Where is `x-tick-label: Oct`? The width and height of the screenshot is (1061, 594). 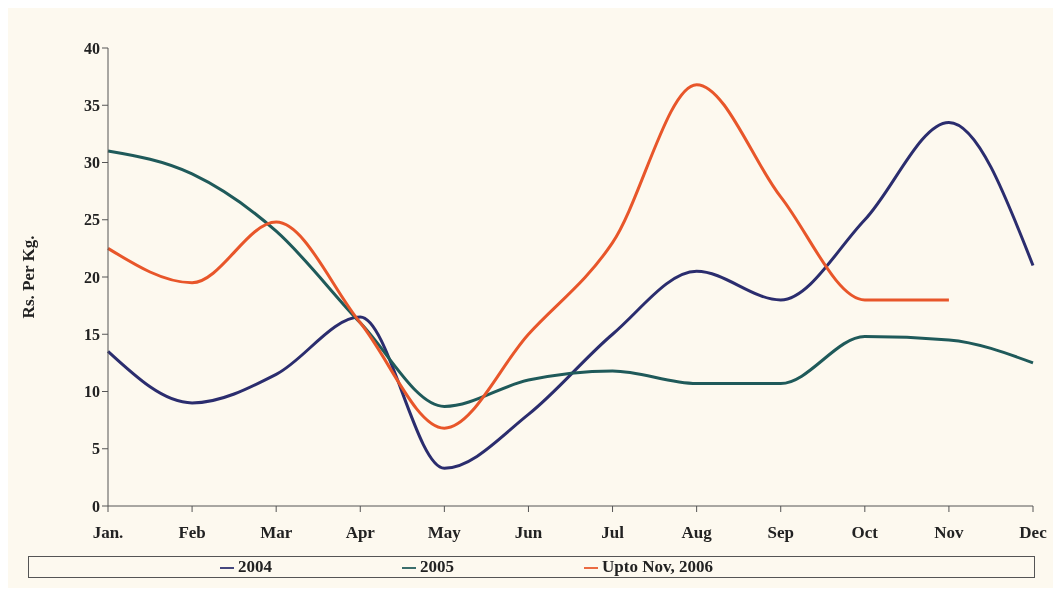 x-tick-label: Oct is located at coordinates (865, 533).